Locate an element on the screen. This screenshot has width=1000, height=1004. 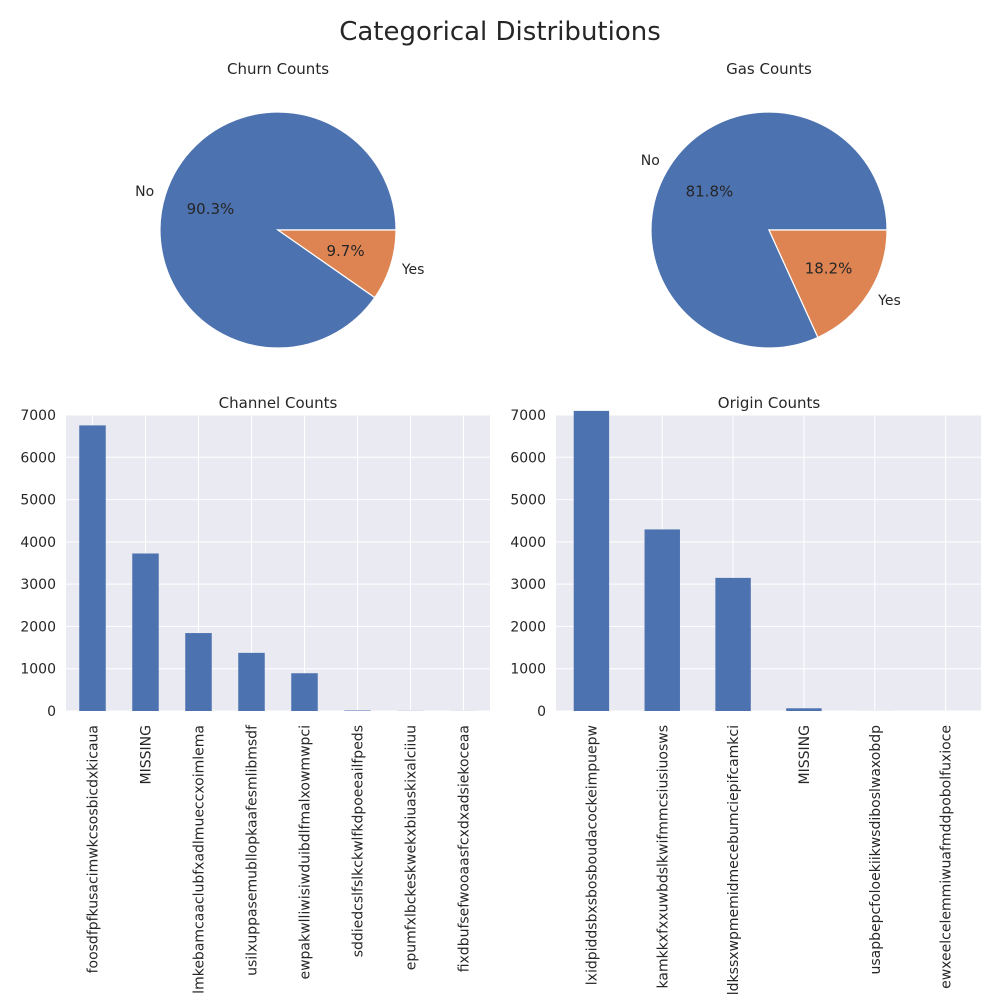
x-tick-label: fixdbufsefwooaasfcxdxadsiekoceaa is located at coordinates (465, 848).